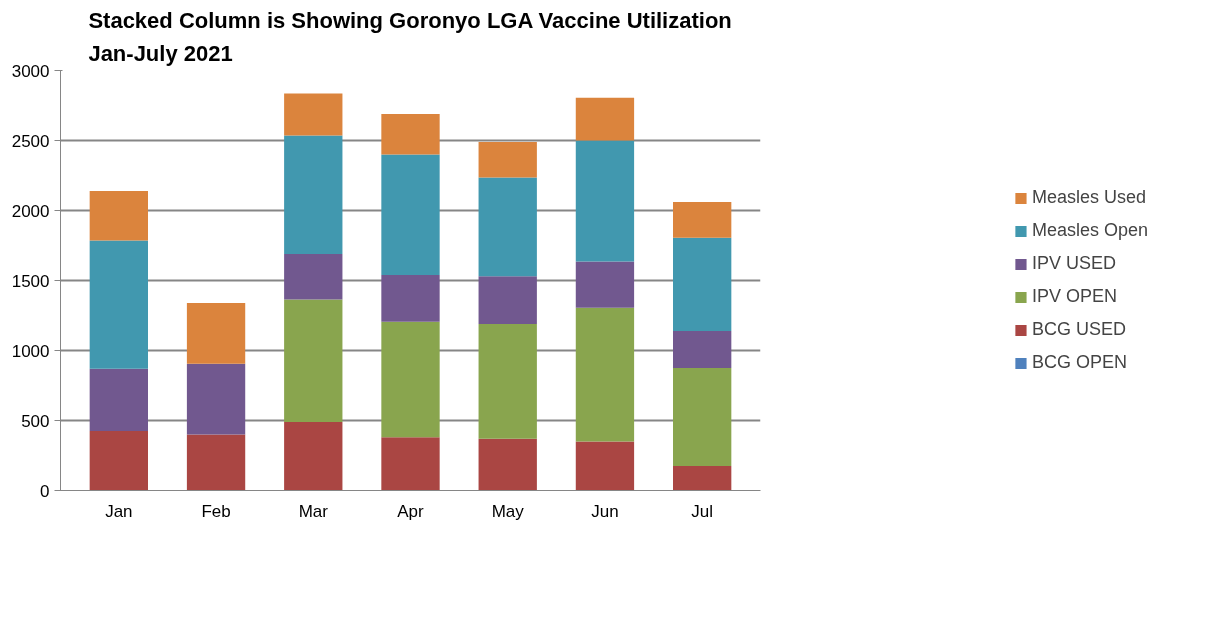 This screenshot has height=638, width=1232. What do you see at coordinates (30, 281) in the screenshot?
I see `y-tick-label: 1500` at bounding box center [30, 281].